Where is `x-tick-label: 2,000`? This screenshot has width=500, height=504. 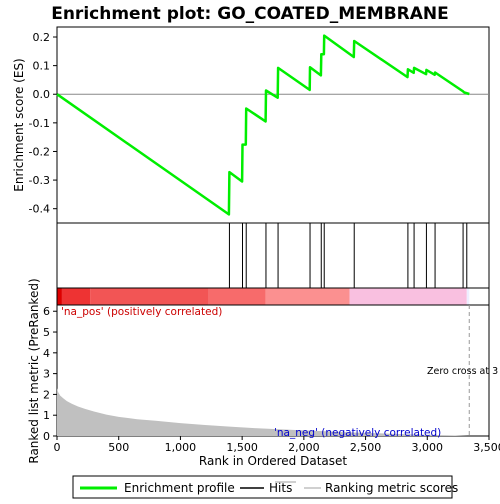 x-tick-label: 2,000 is located at coordinates (304, 447).